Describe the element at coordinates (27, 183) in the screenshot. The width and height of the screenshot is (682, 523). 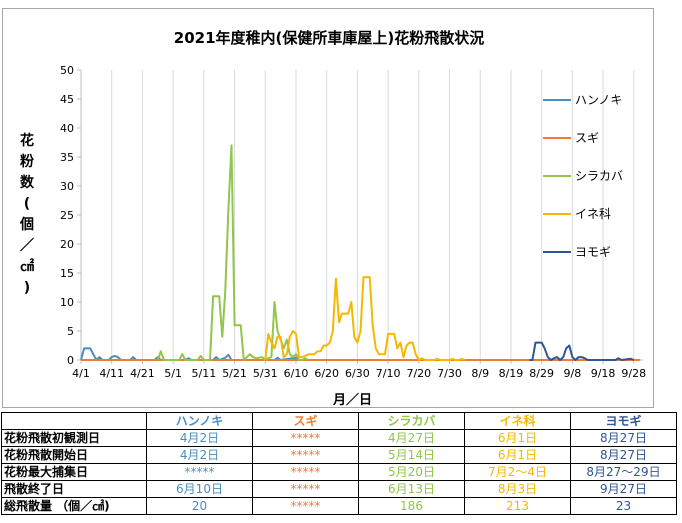
I see `y-axis-label-char: 数` at that location.